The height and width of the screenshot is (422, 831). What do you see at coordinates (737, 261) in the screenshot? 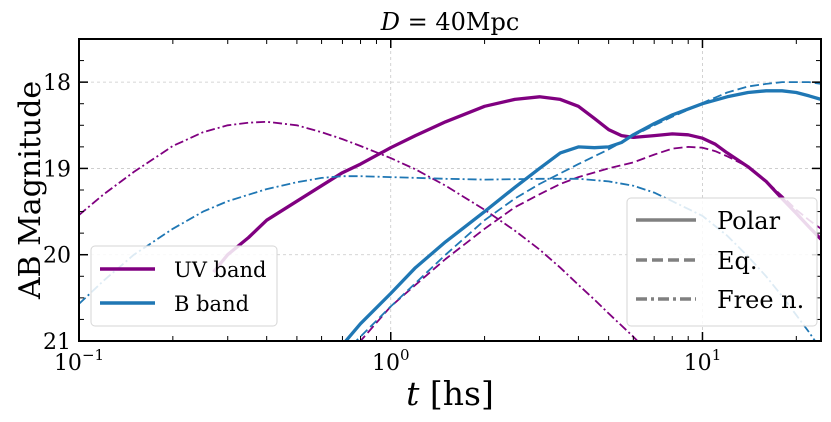
I see `legend-eq-label: Eq.` at bounding box center [737, 261].